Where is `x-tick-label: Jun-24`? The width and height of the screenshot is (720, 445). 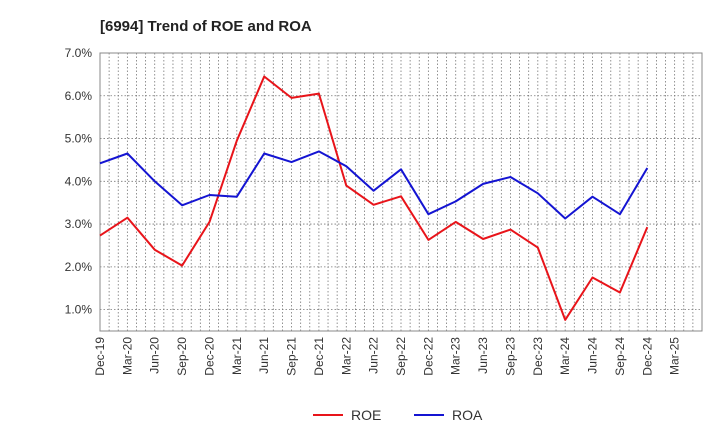
x-tick-label: Jun-24 is located at coordinates (593, 355).